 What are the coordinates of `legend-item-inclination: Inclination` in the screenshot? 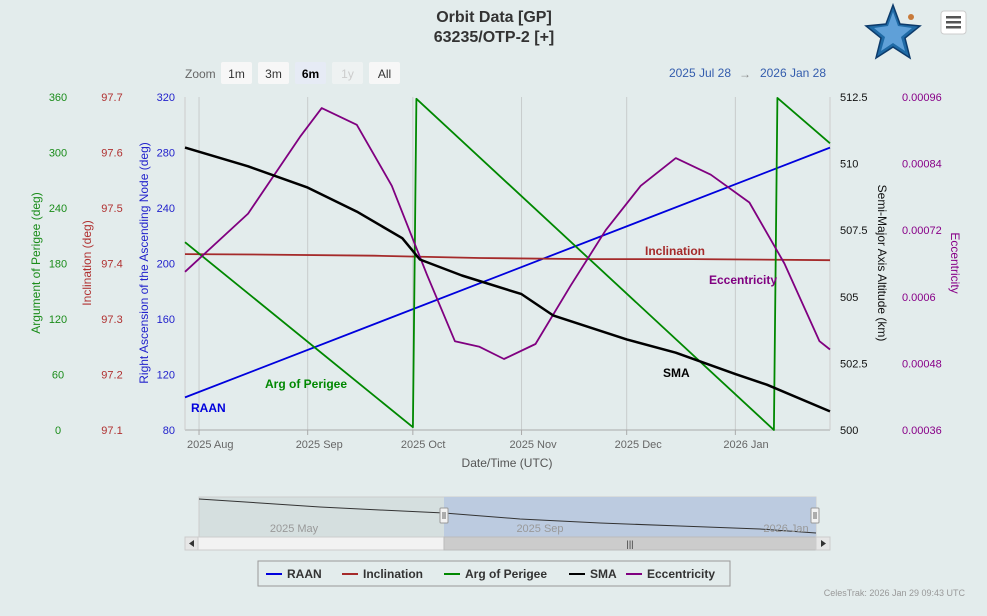 It's located at (382, 574).